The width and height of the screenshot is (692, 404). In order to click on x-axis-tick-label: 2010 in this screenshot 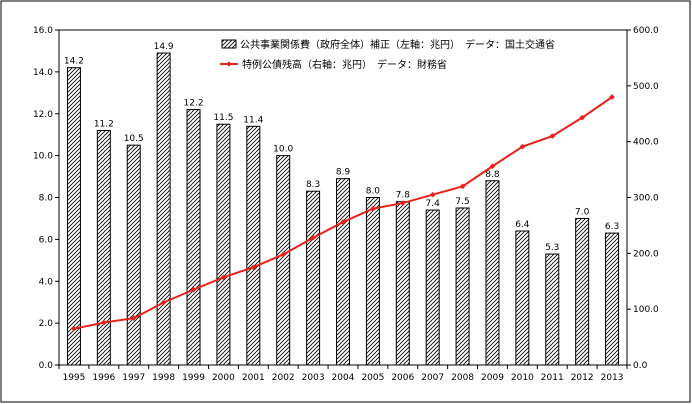, I will do `click(522, 378)`.